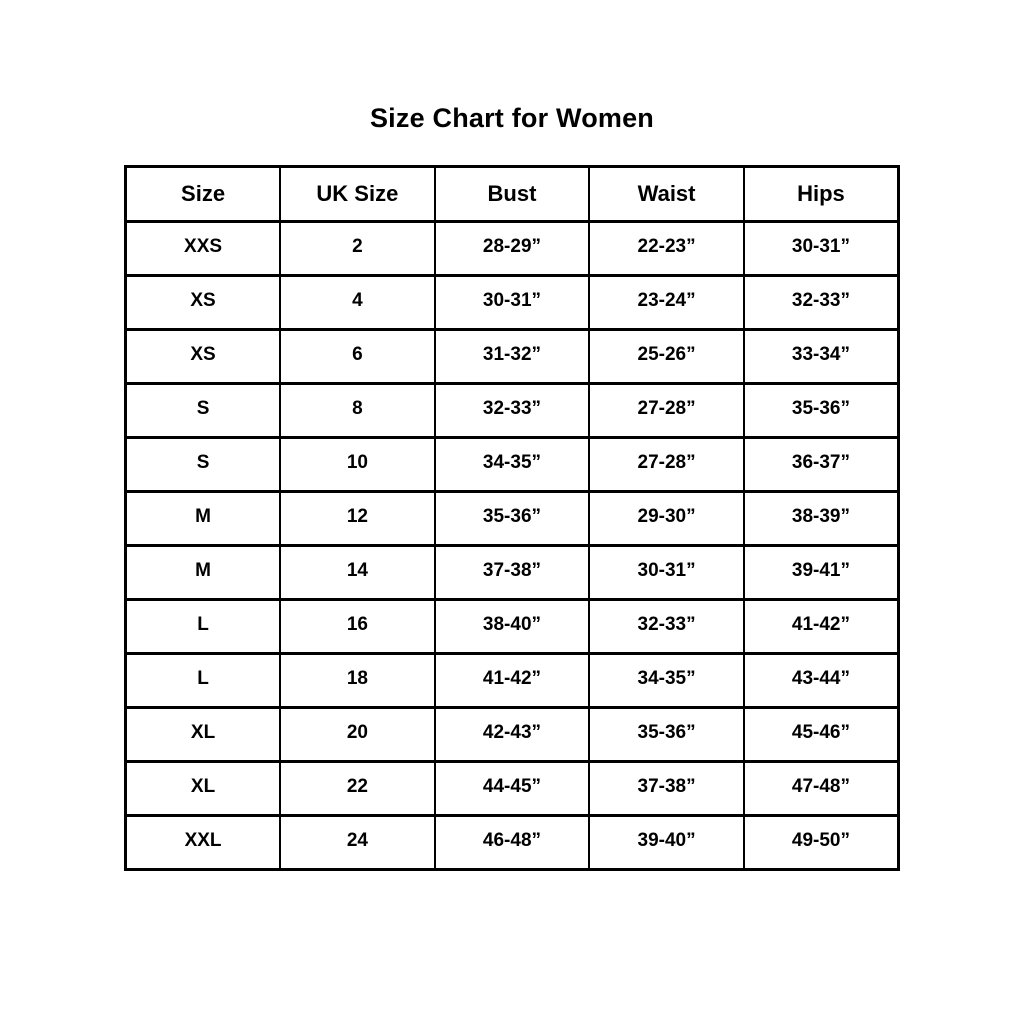  I want to click on table-row: M 14 37-38” 30-31” 39-41”, so click(512, 572).